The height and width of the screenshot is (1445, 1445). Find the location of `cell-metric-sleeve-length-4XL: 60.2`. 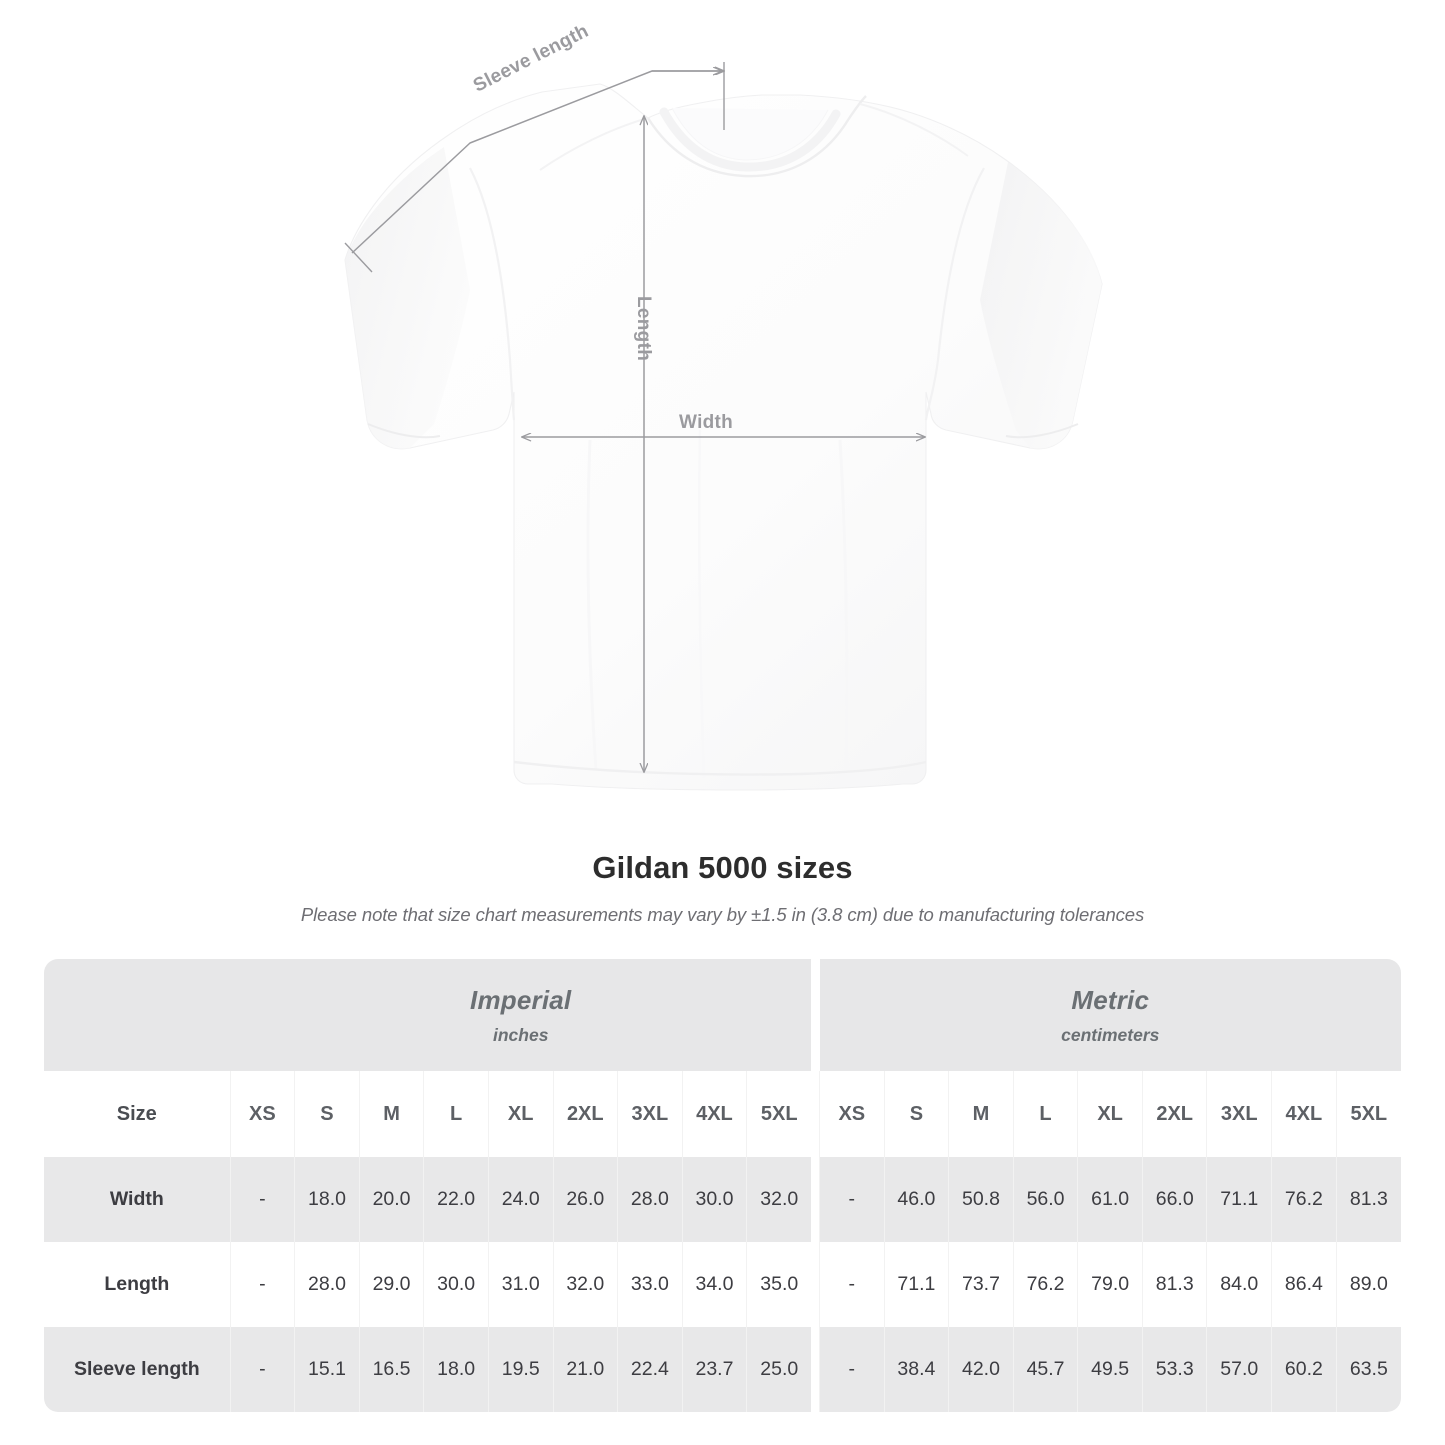

cell-metric-sleeve-length-4XL: 60.2 is located at coordinates (1304, 1369).